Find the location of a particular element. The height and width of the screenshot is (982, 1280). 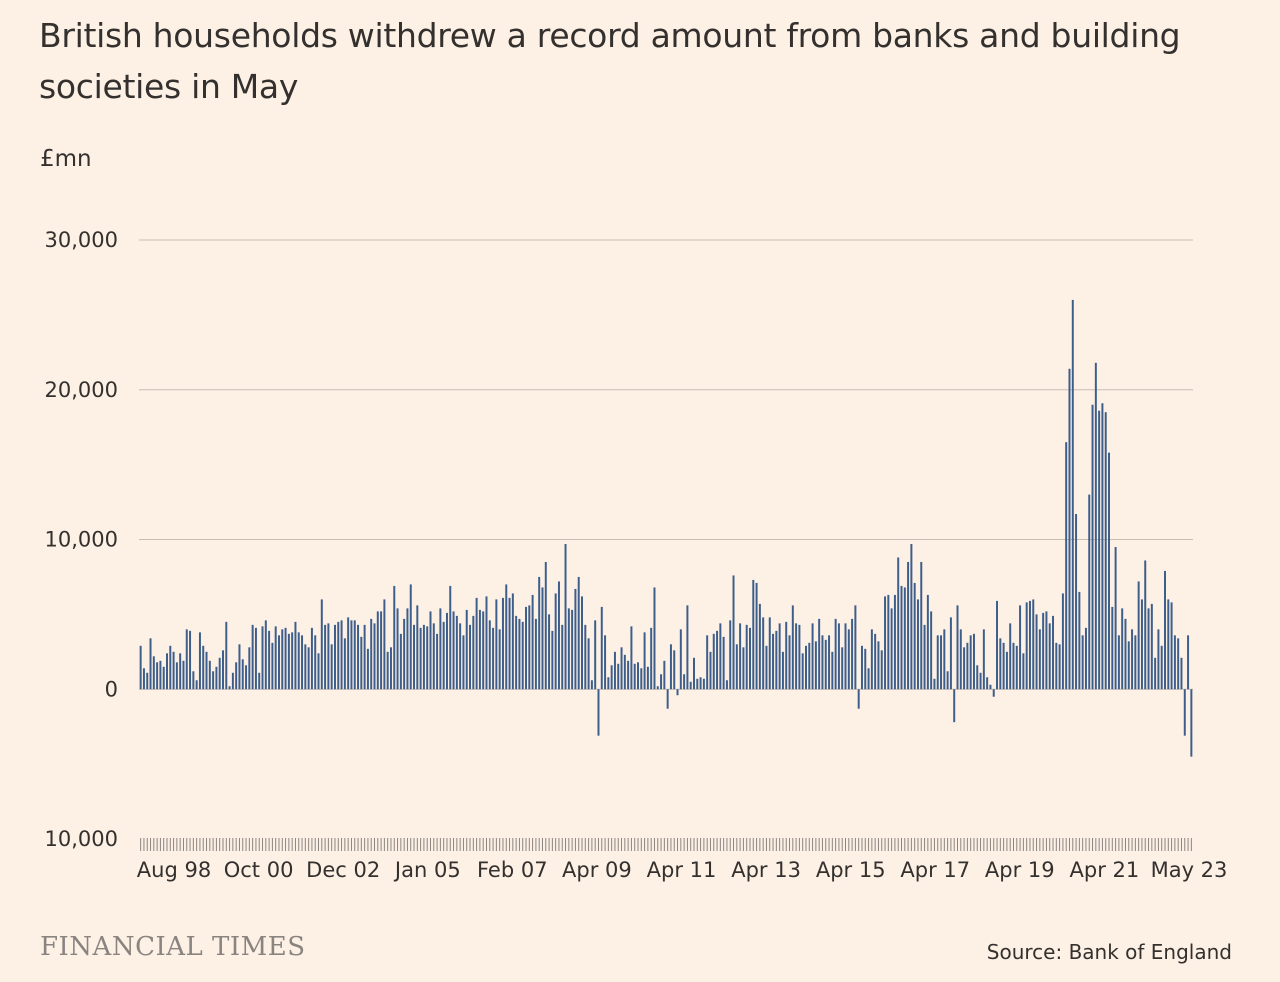

x-tick-label: Apr 15 is located at coordinates (851, 870).